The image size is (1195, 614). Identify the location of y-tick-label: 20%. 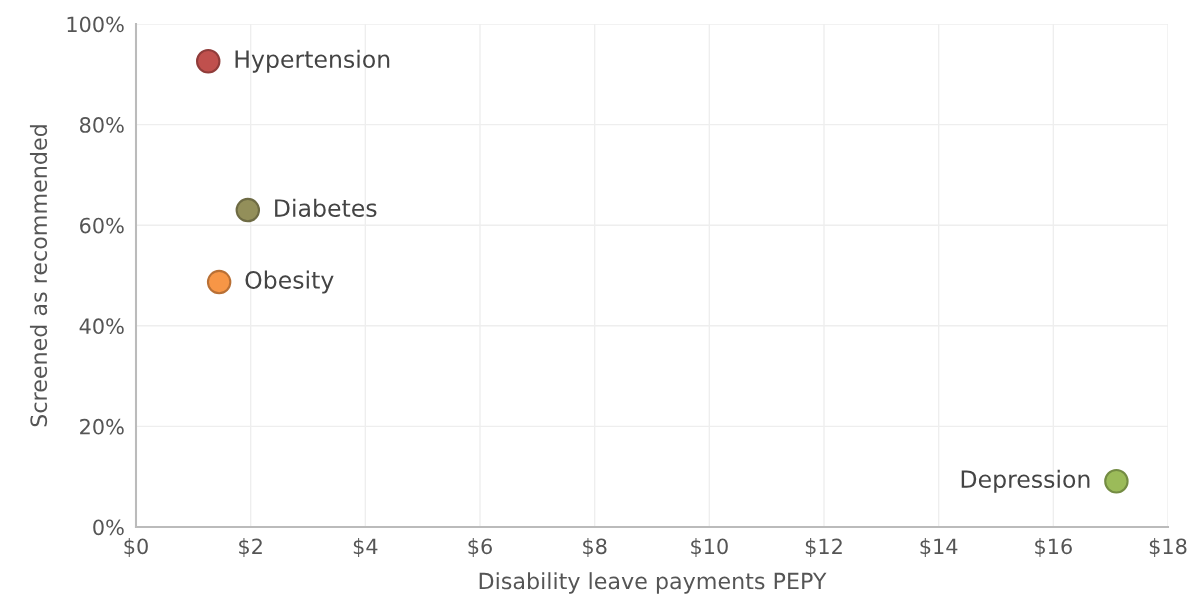
(102, 426).